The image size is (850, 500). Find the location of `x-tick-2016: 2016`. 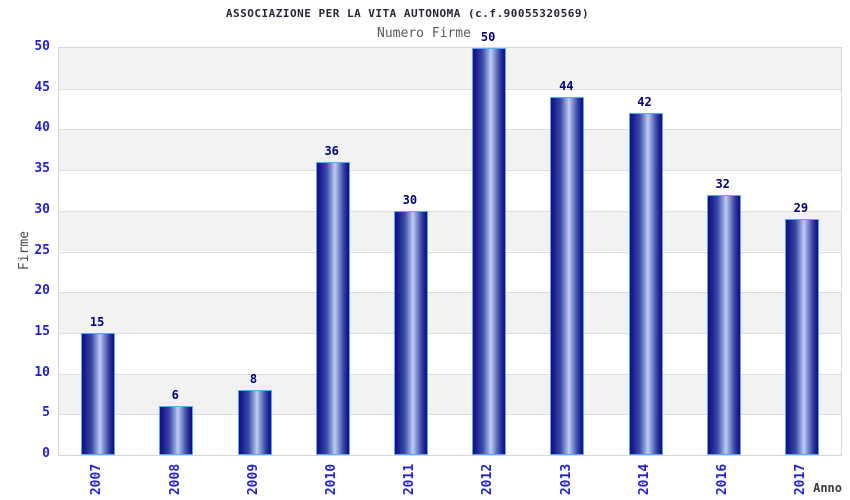

x-tick-2016: 2016 is located at coordinates (723, 479).